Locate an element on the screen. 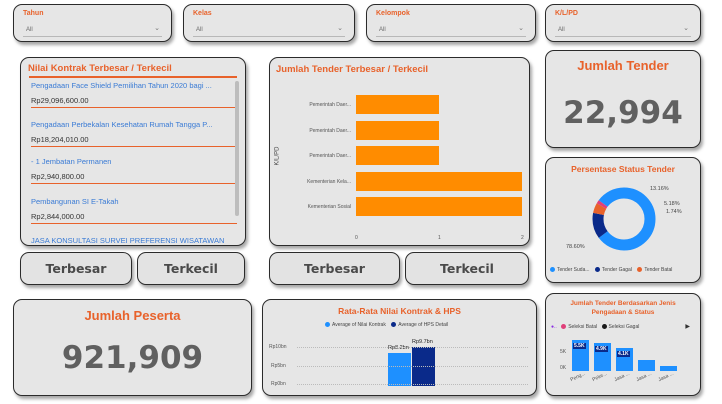 Image resolution: width=722 pixels, height=404 pixels. jumlah-tender-card: Jumlah Tender 22,994 is located at coordinates (623, 99).